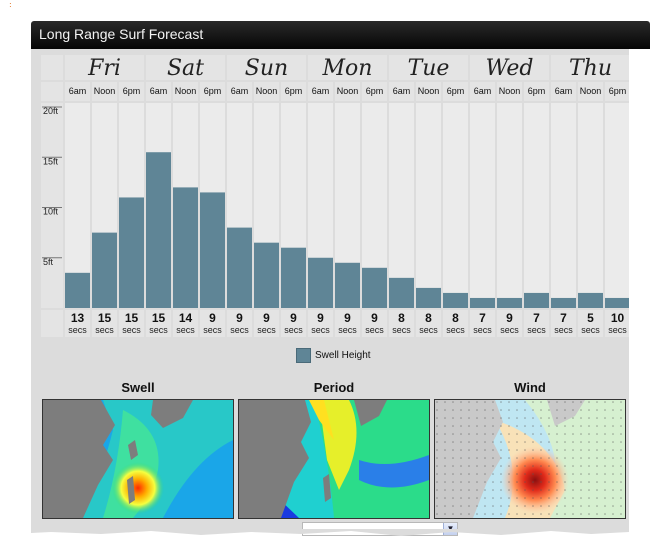  I want to click on torn-edge, so click(330, 532).